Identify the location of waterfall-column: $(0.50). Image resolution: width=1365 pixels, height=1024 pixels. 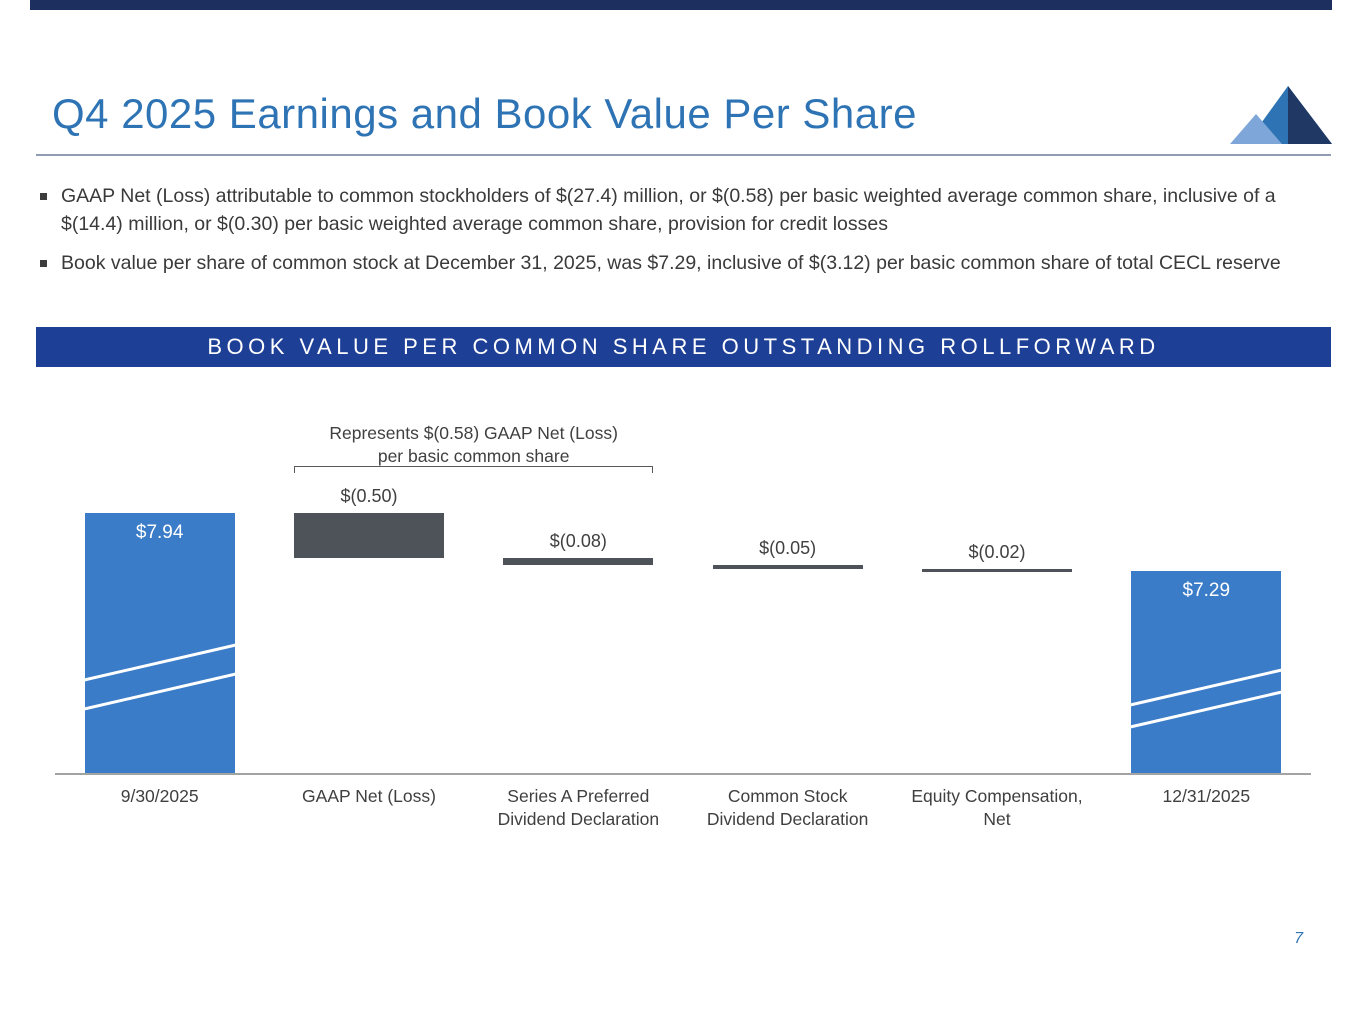
(368, 613).